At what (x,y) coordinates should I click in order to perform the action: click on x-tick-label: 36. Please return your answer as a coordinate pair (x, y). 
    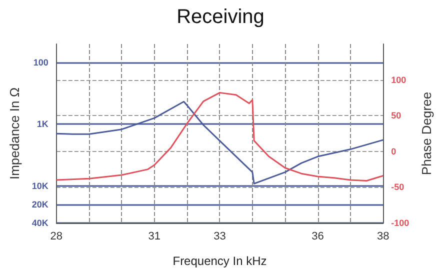
    Looking at the image, I should click on (318, 236).